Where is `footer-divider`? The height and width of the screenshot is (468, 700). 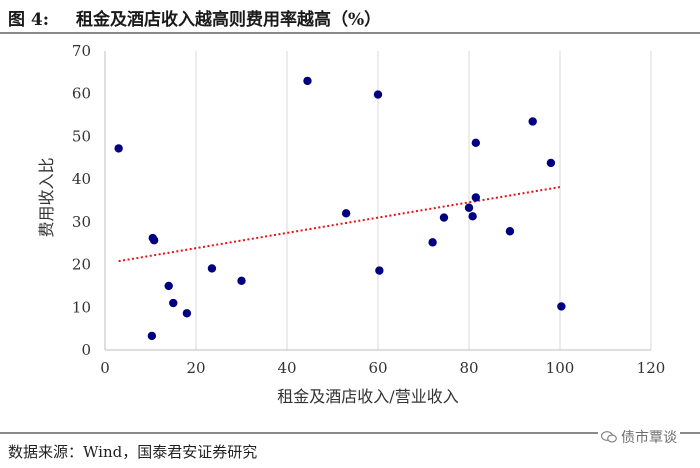
footer-divider is located at coordinates (350, 433).